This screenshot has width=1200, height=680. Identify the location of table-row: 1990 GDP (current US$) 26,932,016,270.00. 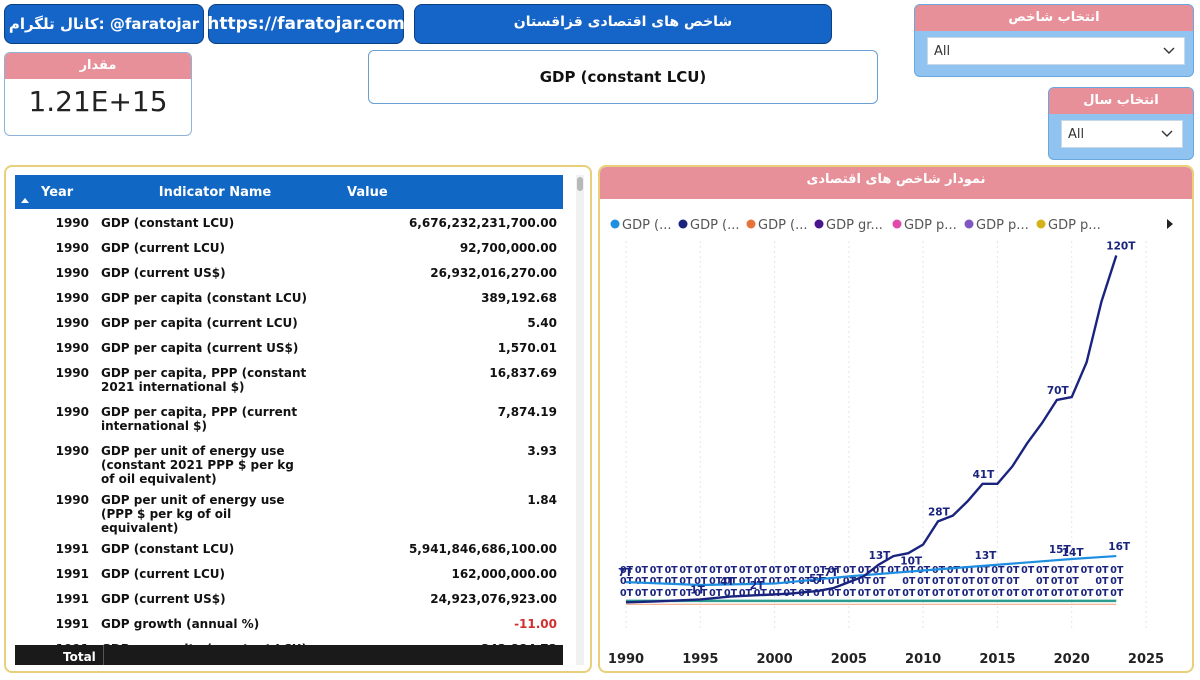
(289, 271).